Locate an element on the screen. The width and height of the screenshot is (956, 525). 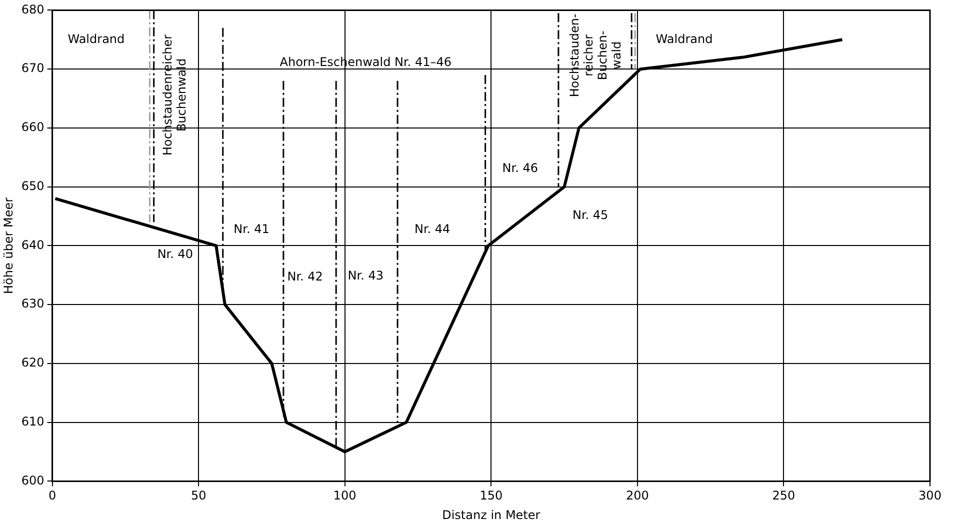
annotation: Nr. 45 is located at coordinates (590, 215).